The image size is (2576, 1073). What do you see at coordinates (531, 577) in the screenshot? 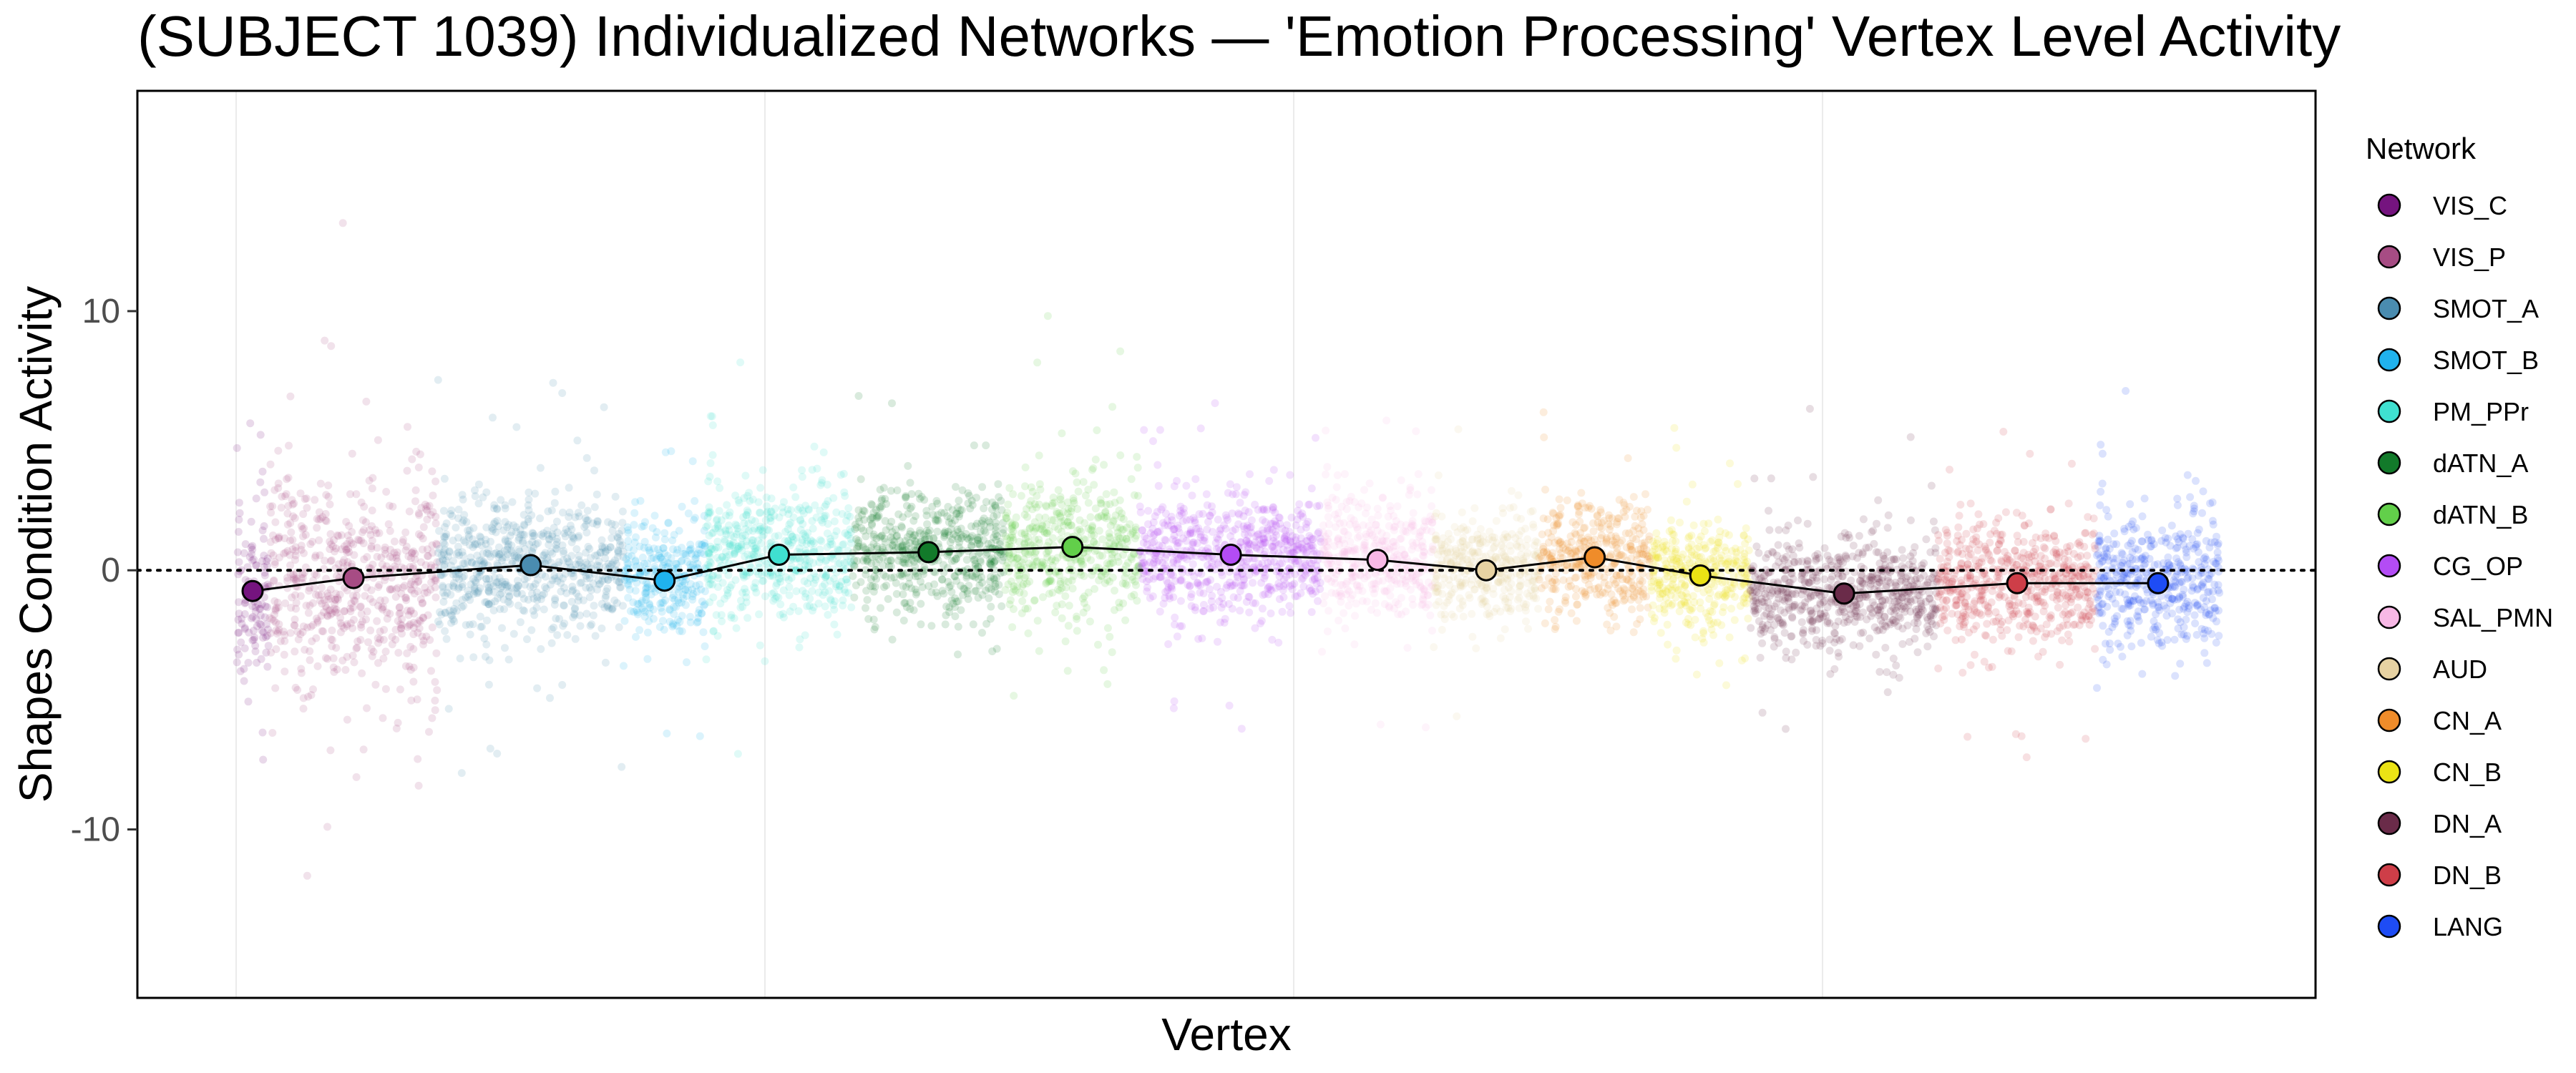
I see `series-points-smot-a` at bounding box center [531, 577].